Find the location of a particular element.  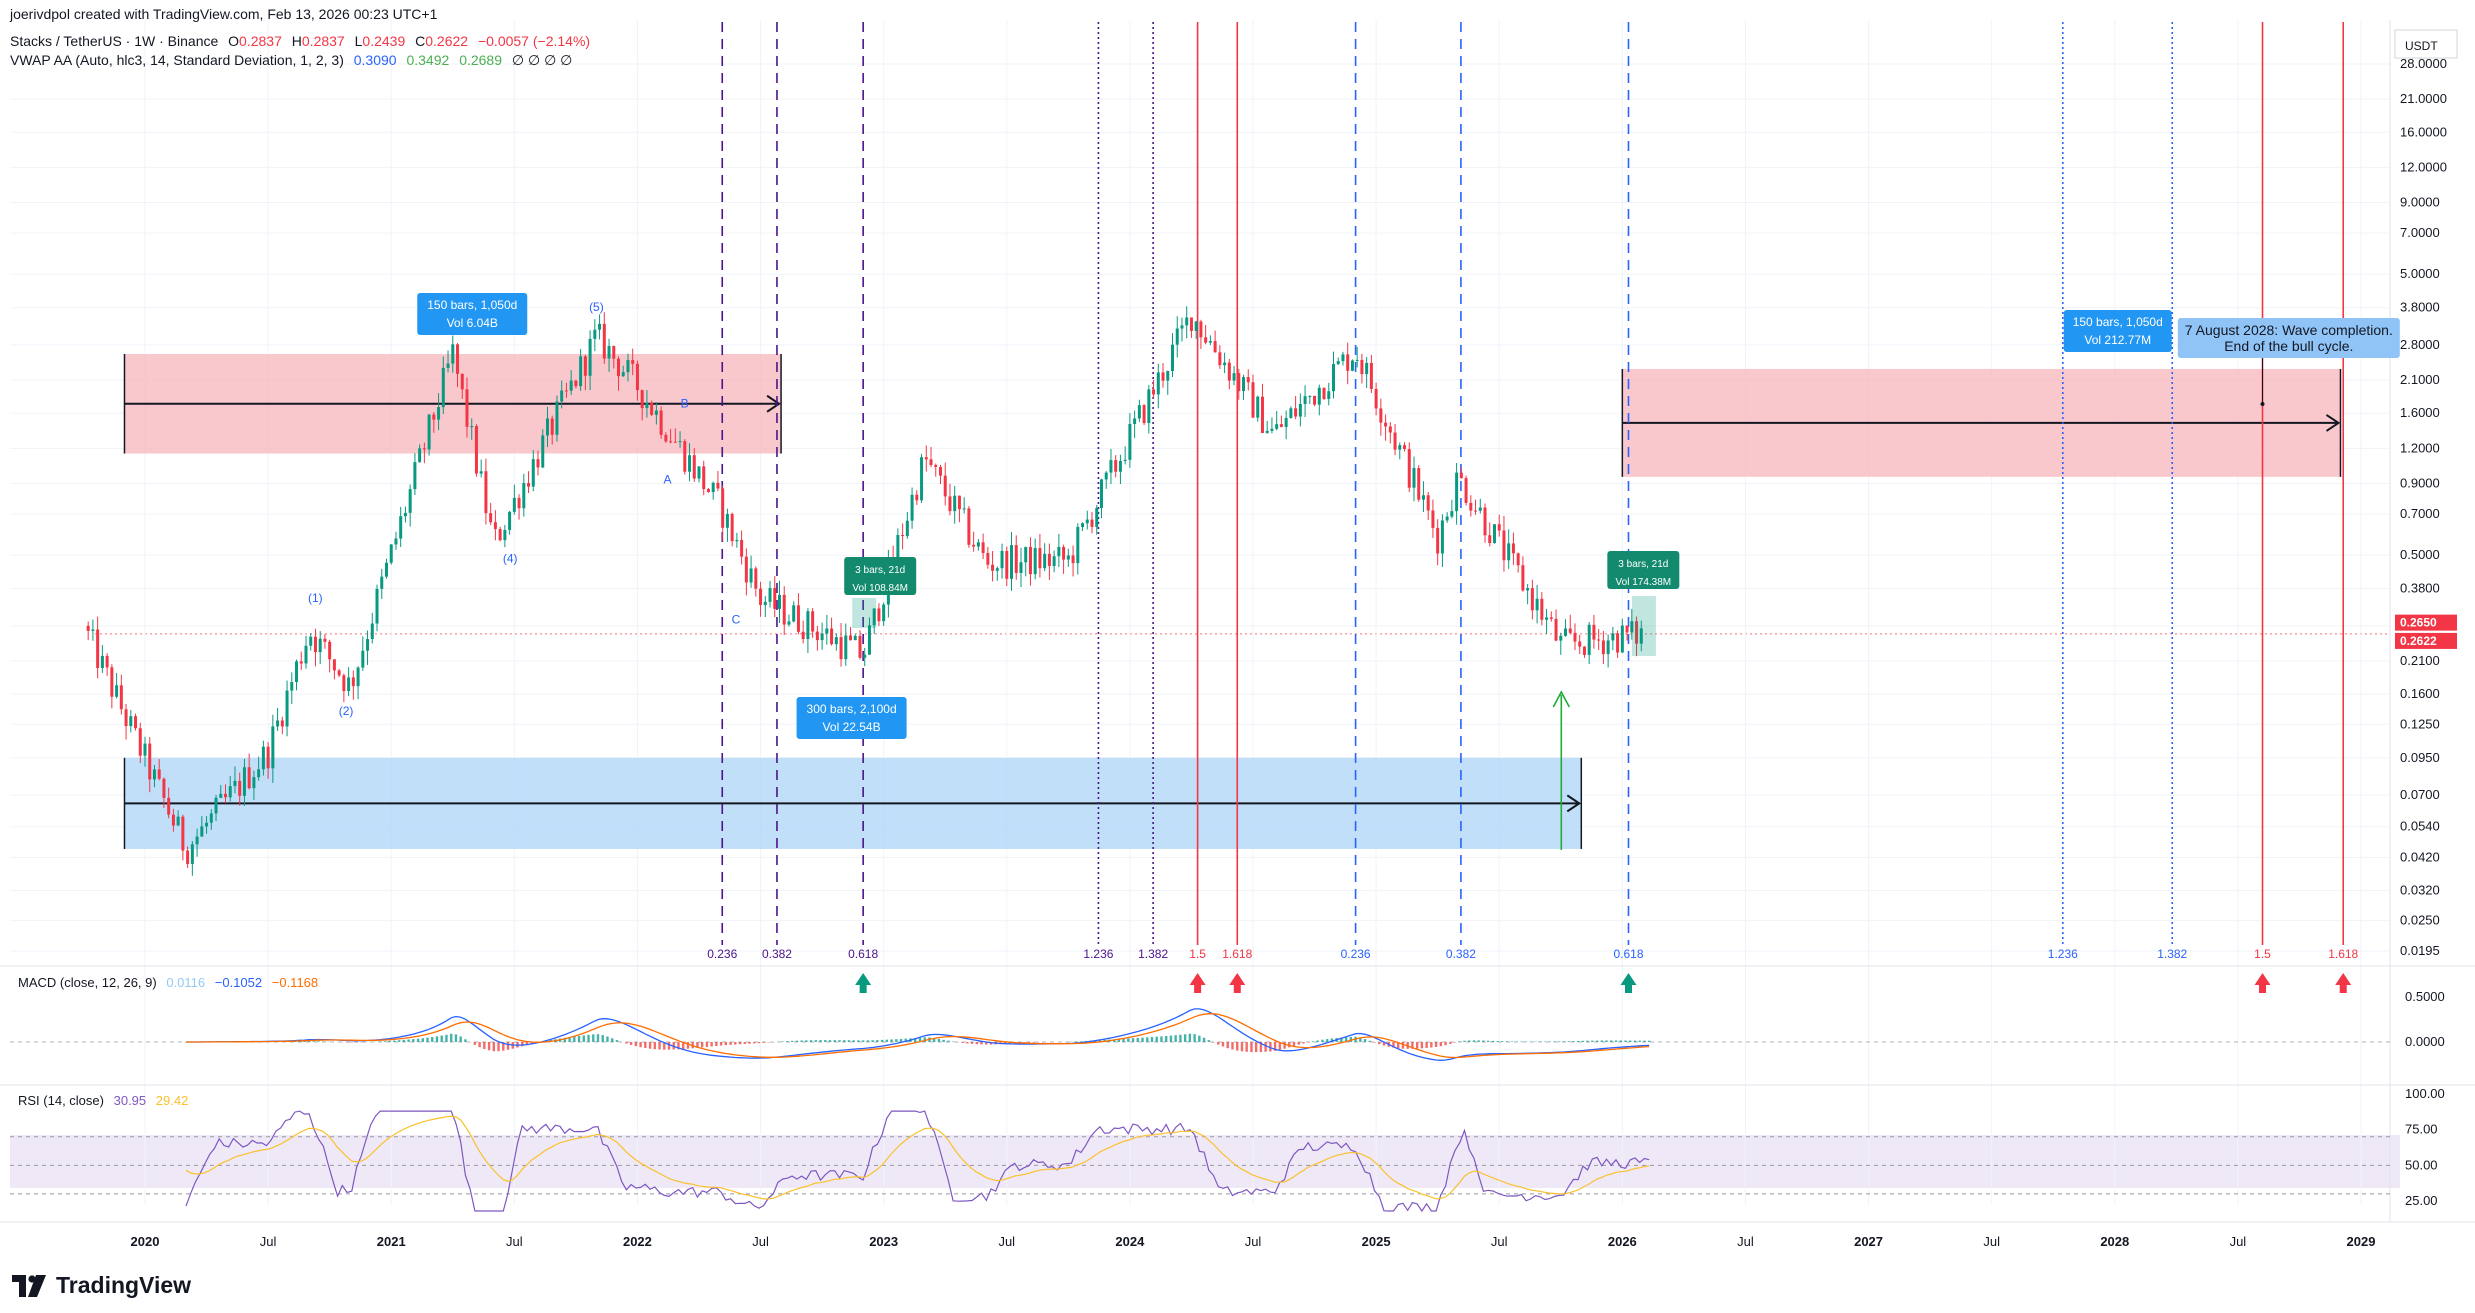

rsi-line is located at coordinates (917, 1161).